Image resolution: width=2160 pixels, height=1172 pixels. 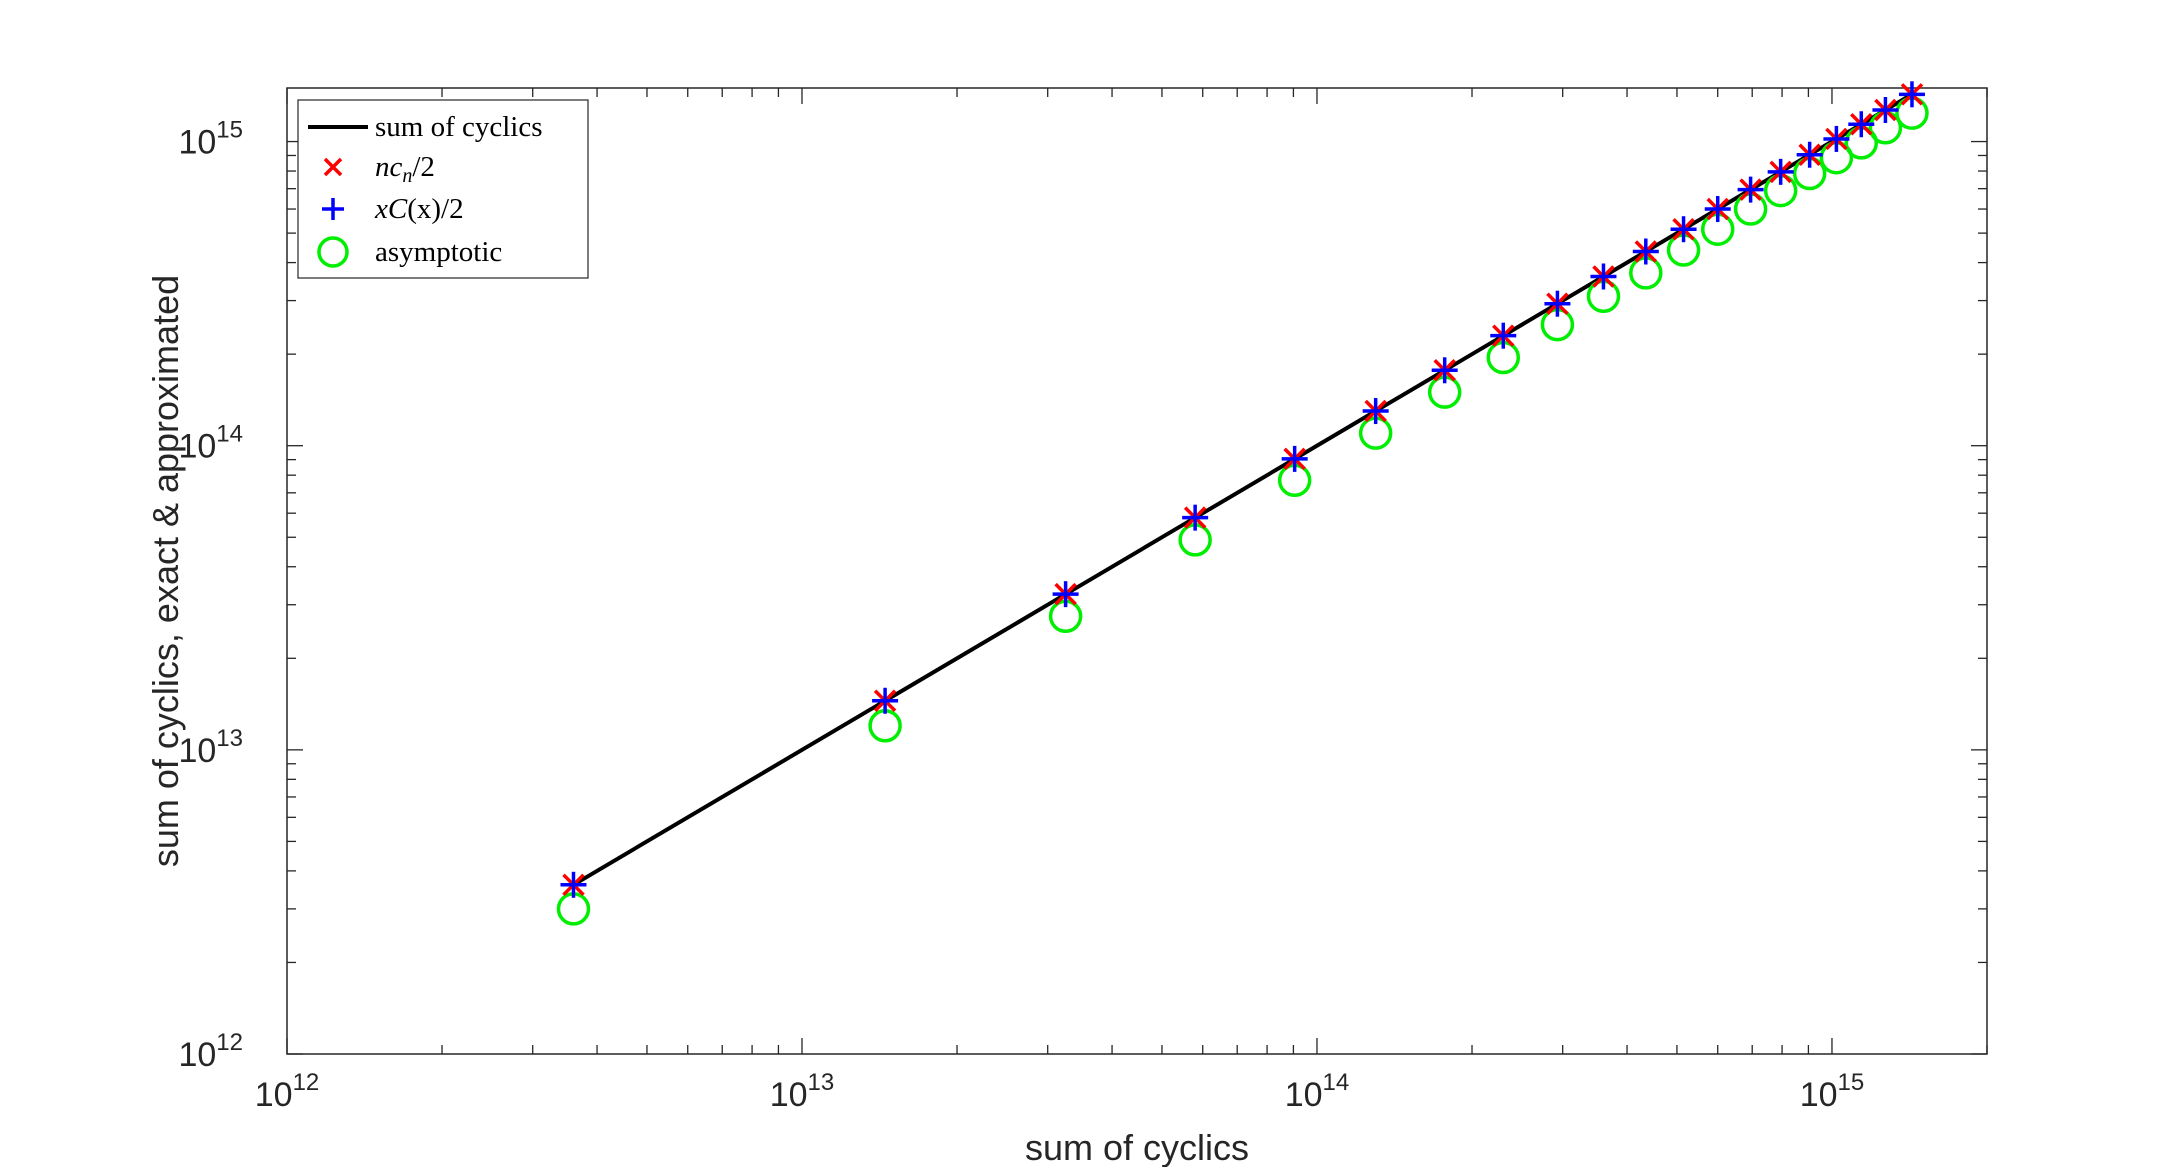 I want to click on y-tick-label: 1012, so click(x=210, y=1051).